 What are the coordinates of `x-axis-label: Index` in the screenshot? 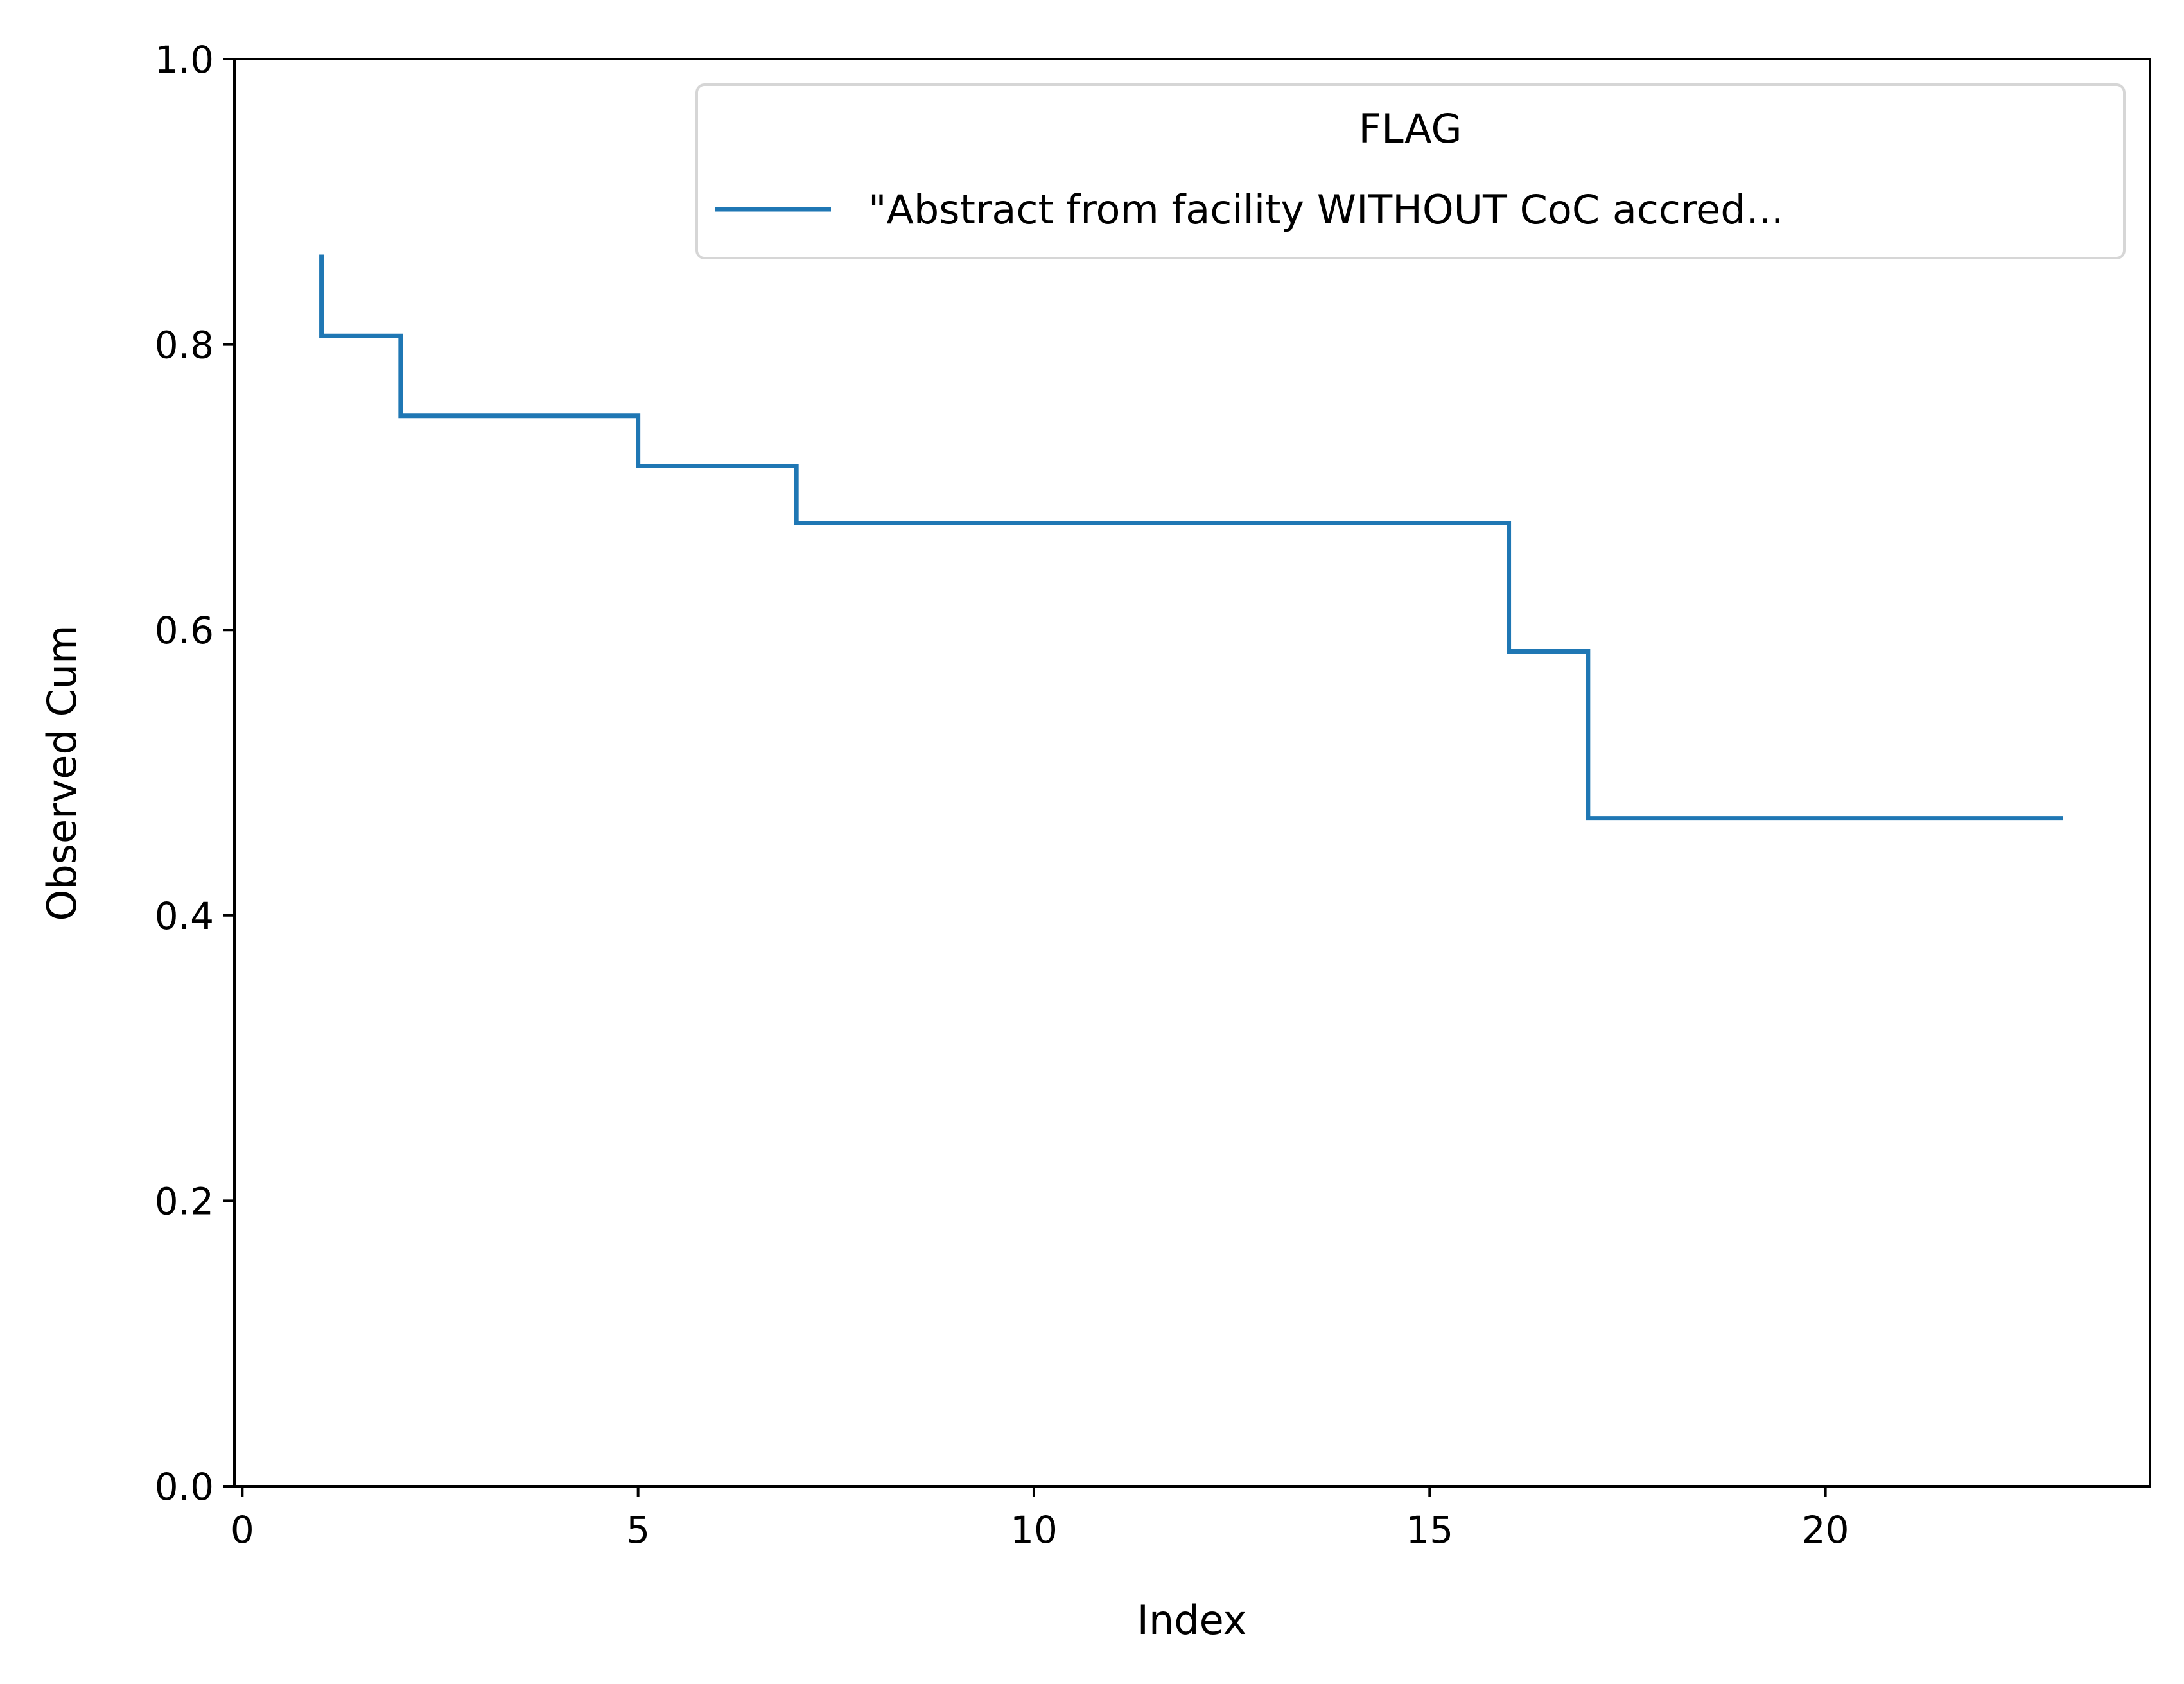 It's located at (1192, 1620).